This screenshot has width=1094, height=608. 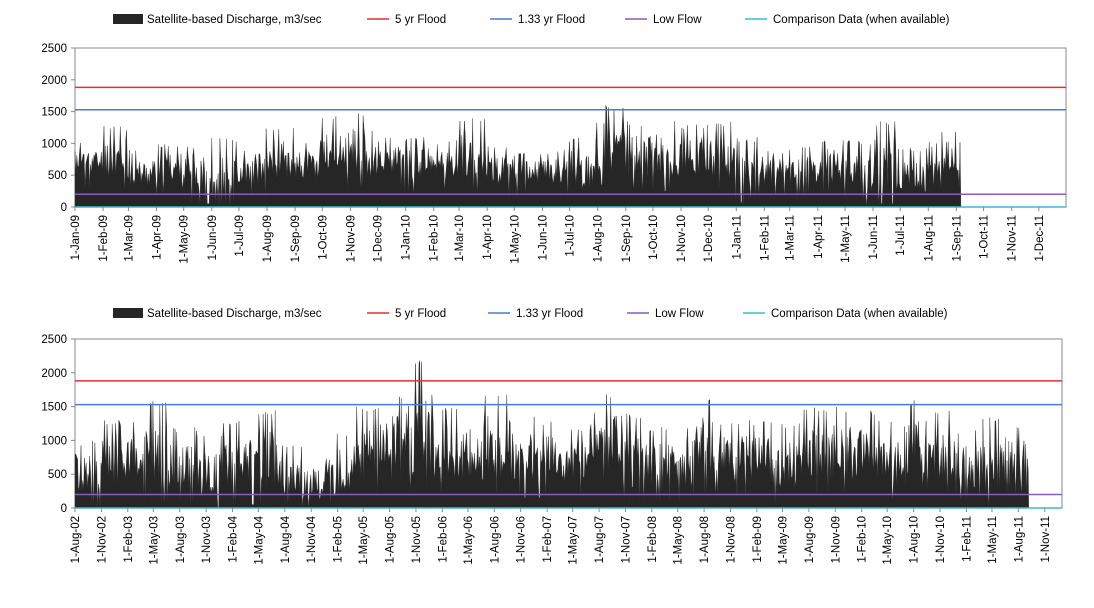 What do you see at coordinates (677, 20) in the screenshot?
I see `legend-label: Low Flow` at bounding box center [677, 20].